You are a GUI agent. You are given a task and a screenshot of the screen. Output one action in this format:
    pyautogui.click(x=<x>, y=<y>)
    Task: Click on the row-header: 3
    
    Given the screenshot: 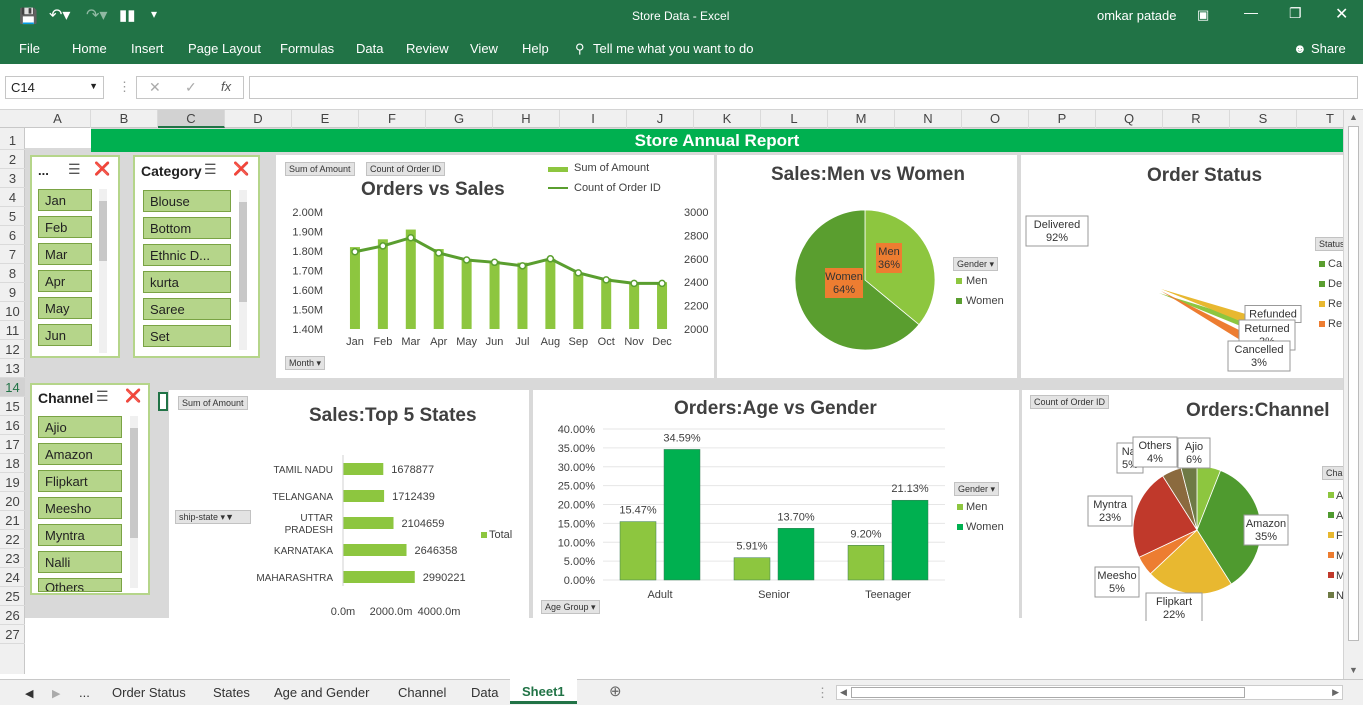 What is the action you would take?
    pyautogui.click(x=12, y=178)
    